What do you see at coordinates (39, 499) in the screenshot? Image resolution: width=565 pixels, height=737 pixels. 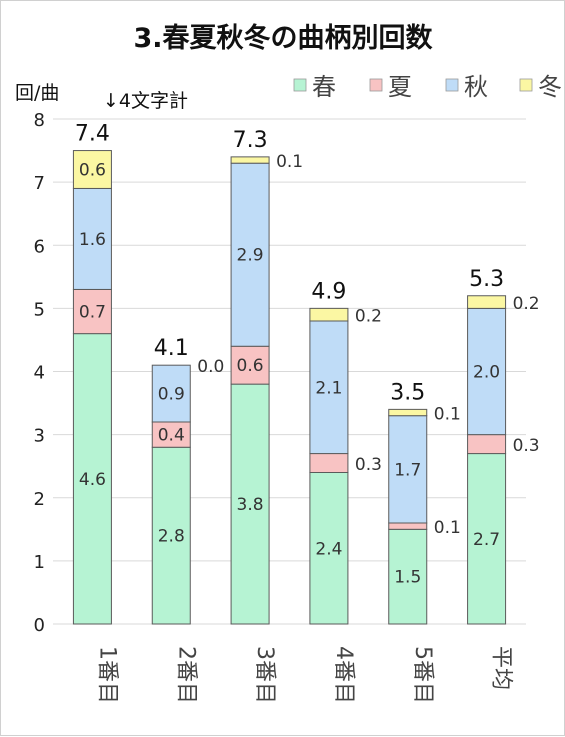 I see `y-tick-label: 2` at bounding box center [39, 499].